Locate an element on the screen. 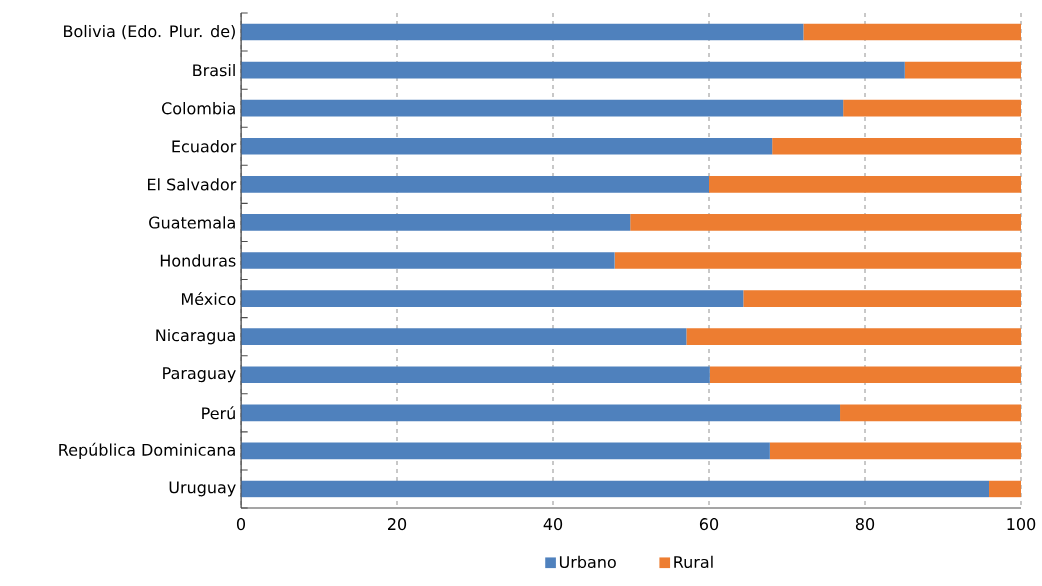  y-tick-label: Perú is located at coordinates (218, 413).